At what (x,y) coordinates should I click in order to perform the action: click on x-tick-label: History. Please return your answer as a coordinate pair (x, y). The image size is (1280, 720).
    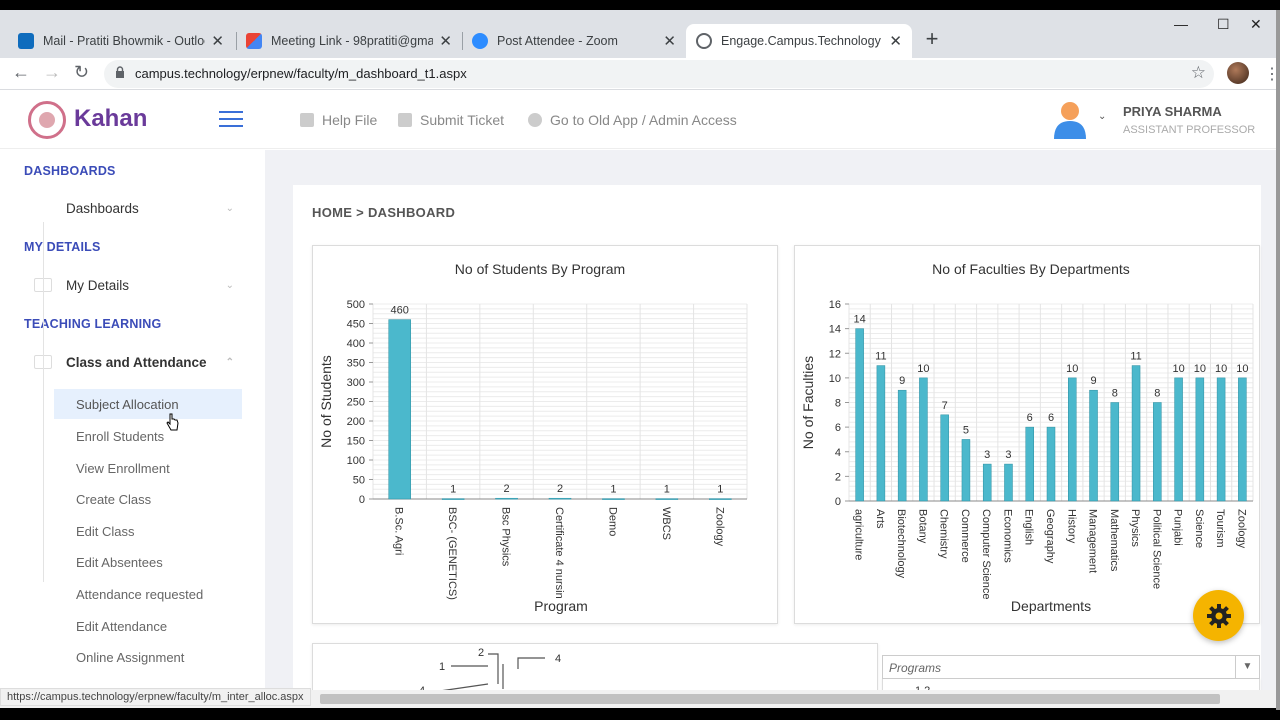
    Looking at the image, I should click on (1071, 526).